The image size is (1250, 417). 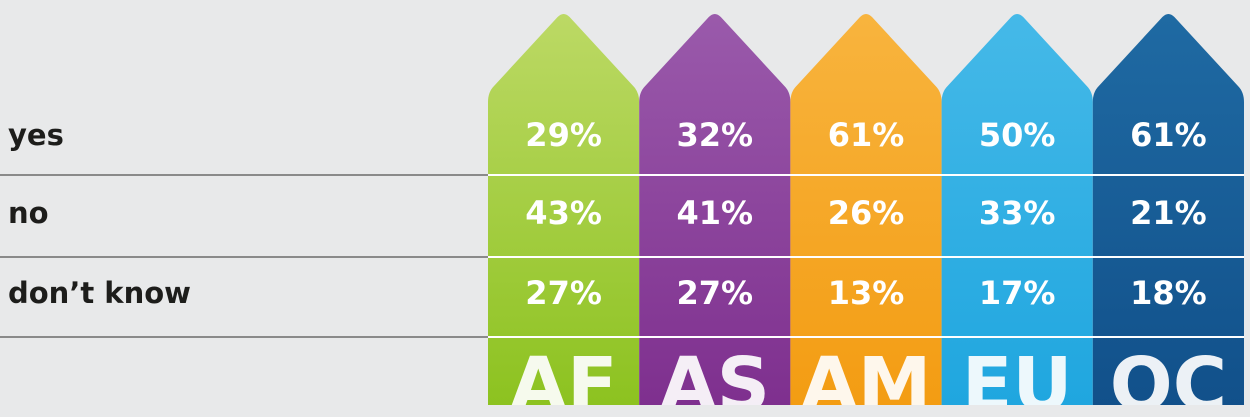 What do you see at coordinates (866, 379) in the screenshot?
I see `column-code: AM` at bounding box center [866, 379].